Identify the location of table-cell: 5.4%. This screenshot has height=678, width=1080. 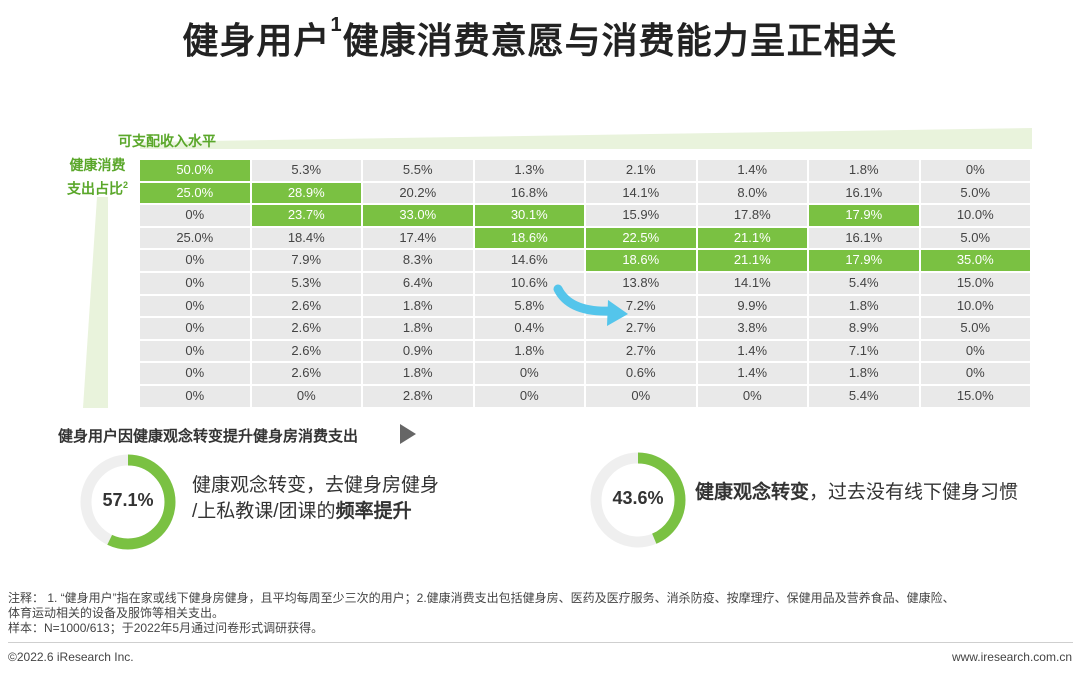
(864, 396).